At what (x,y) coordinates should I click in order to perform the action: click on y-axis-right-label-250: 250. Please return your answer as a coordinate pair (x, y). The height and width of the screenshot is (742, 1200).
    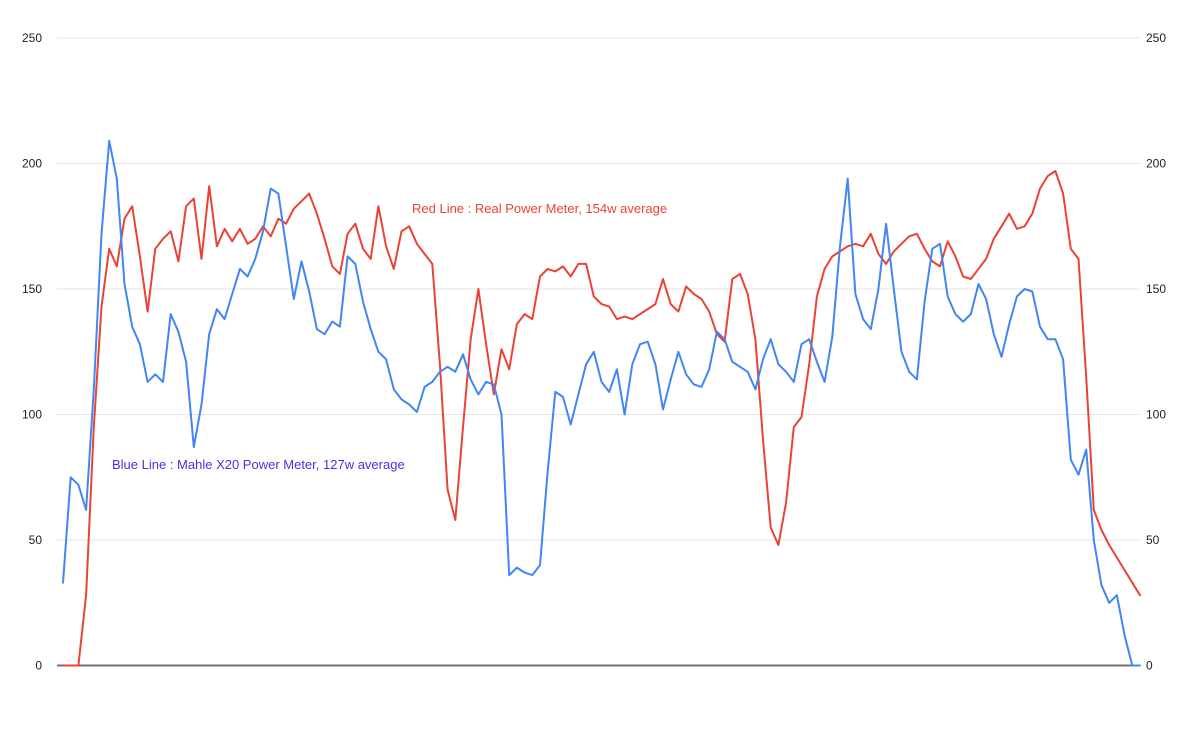
    Looking at the image, I should click on (1156, 38).